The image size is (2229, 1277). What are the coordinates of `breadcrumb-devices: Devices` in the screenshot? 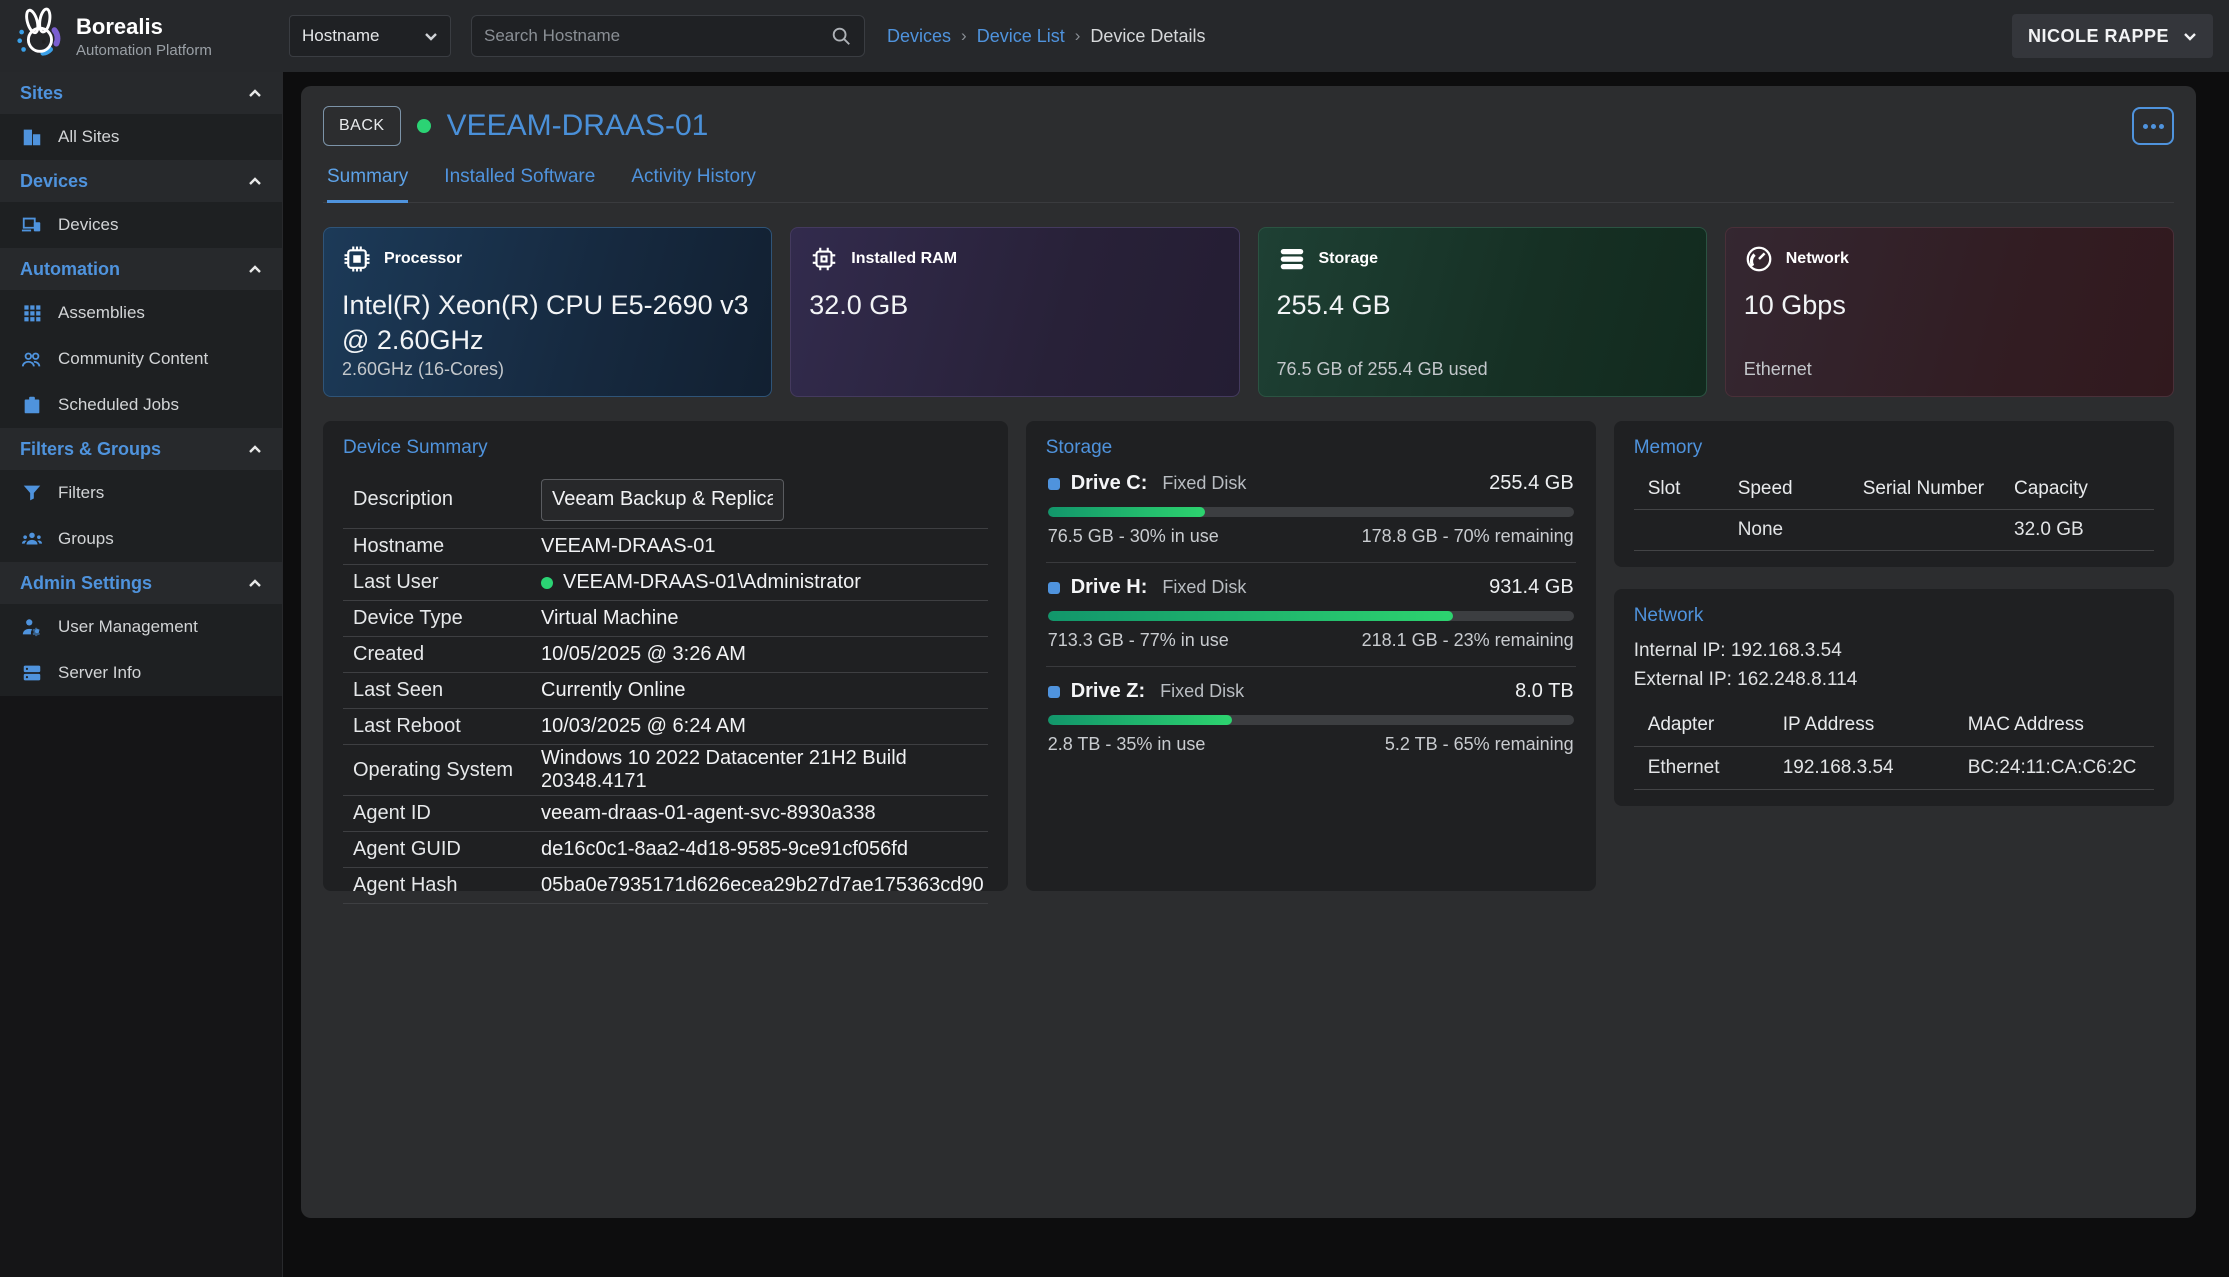 It's located at (919, 35).